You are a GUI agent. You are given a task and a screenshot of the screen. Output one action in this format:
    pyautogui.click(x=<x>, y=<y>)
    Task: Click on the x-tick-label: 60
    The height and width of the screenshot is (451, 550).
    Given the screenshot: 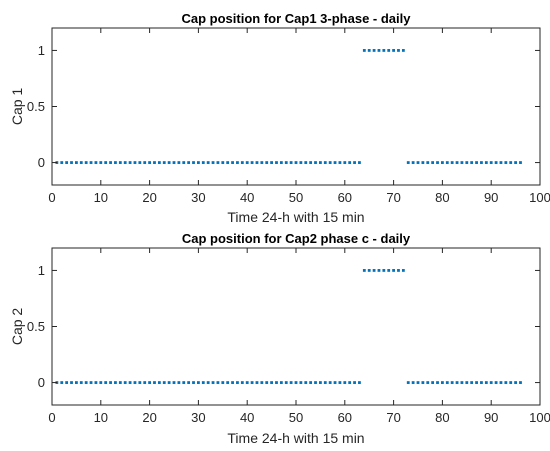 What is the action you would take?
    pyautogui.click(x=345, y=417)
    